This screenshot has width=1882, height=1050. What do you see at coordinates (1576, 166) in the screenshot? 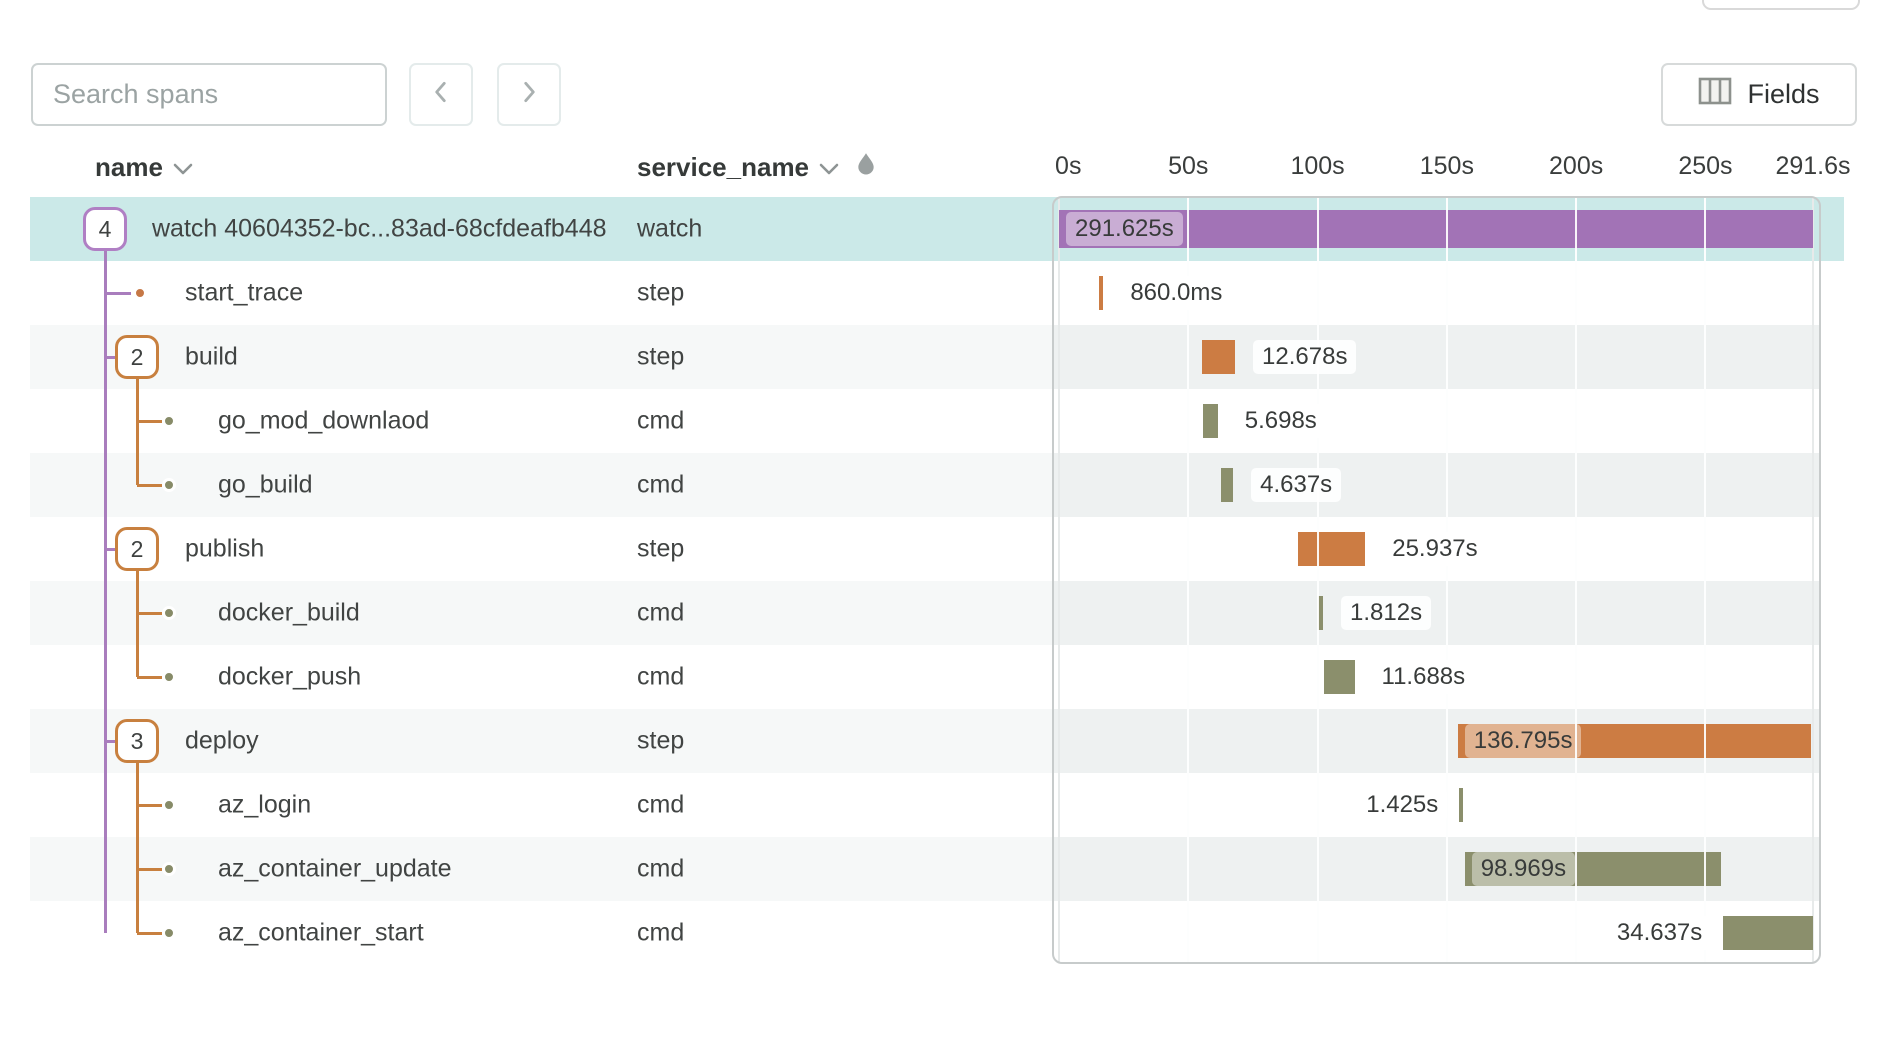
I see `axis-tick-label: 200s` at bounding box center [1576, 166].